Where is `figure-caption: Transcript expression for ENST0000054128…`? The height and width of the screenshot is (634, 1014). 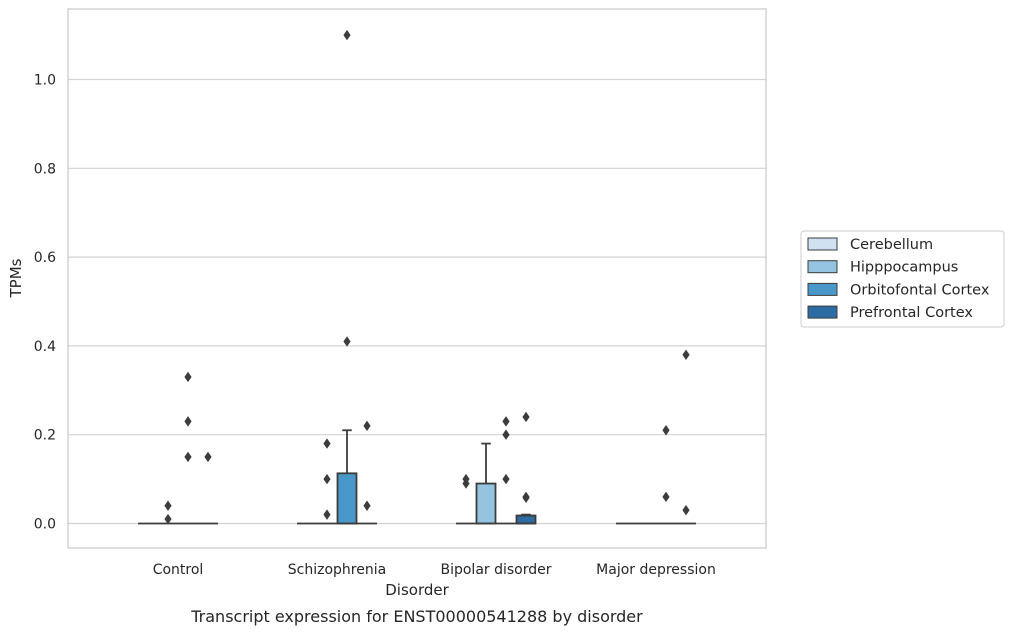
figure-caption: Transcript expression for ENST0000054128… is located at coordinates (416, 616).